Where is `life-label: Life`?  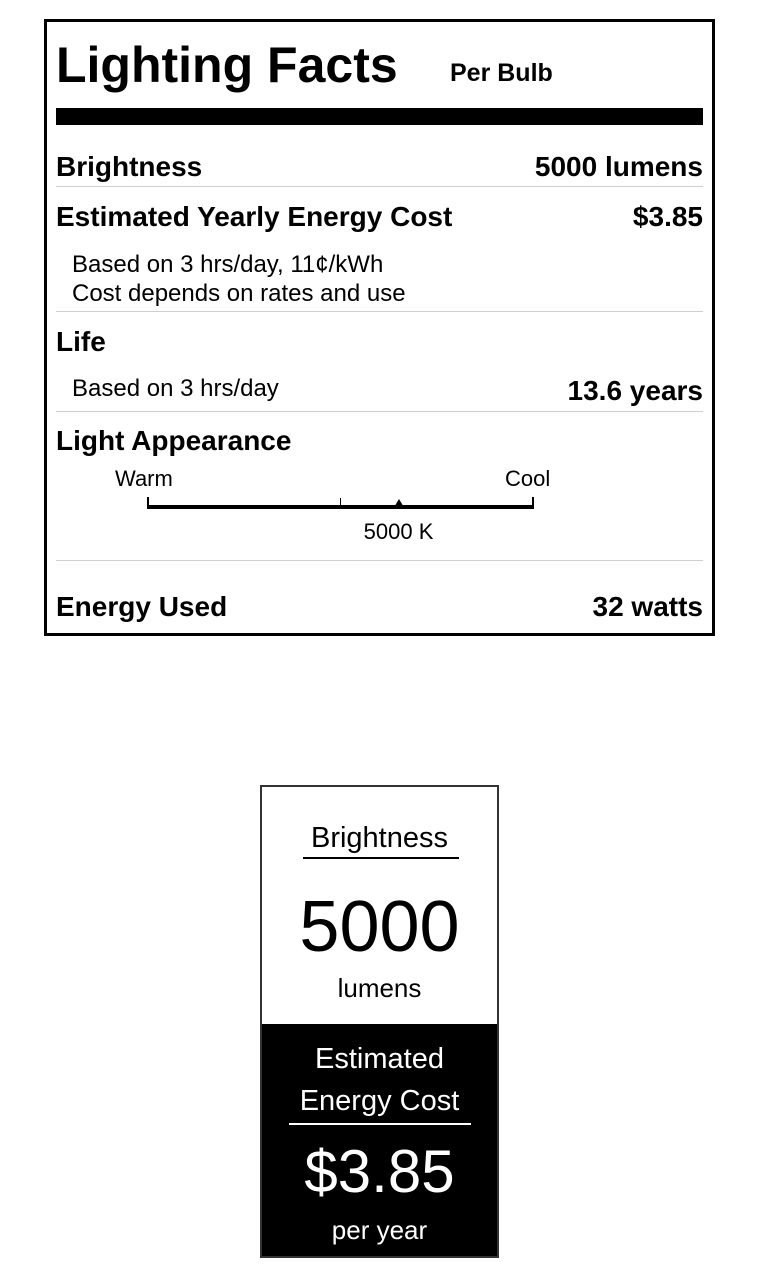 life-label: Life is located at coordinates (81, 341).